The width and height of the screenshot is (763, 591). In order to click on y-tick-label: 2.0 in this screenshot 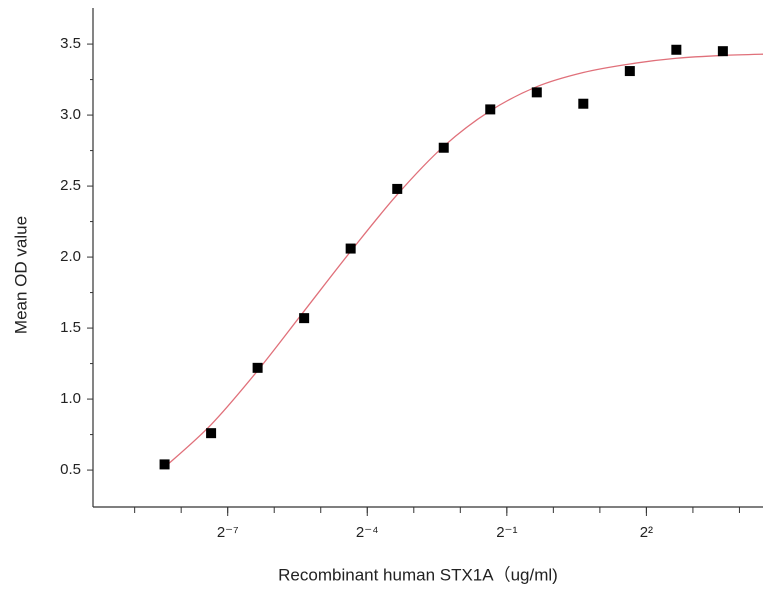, I will do `click(70, 256)`.